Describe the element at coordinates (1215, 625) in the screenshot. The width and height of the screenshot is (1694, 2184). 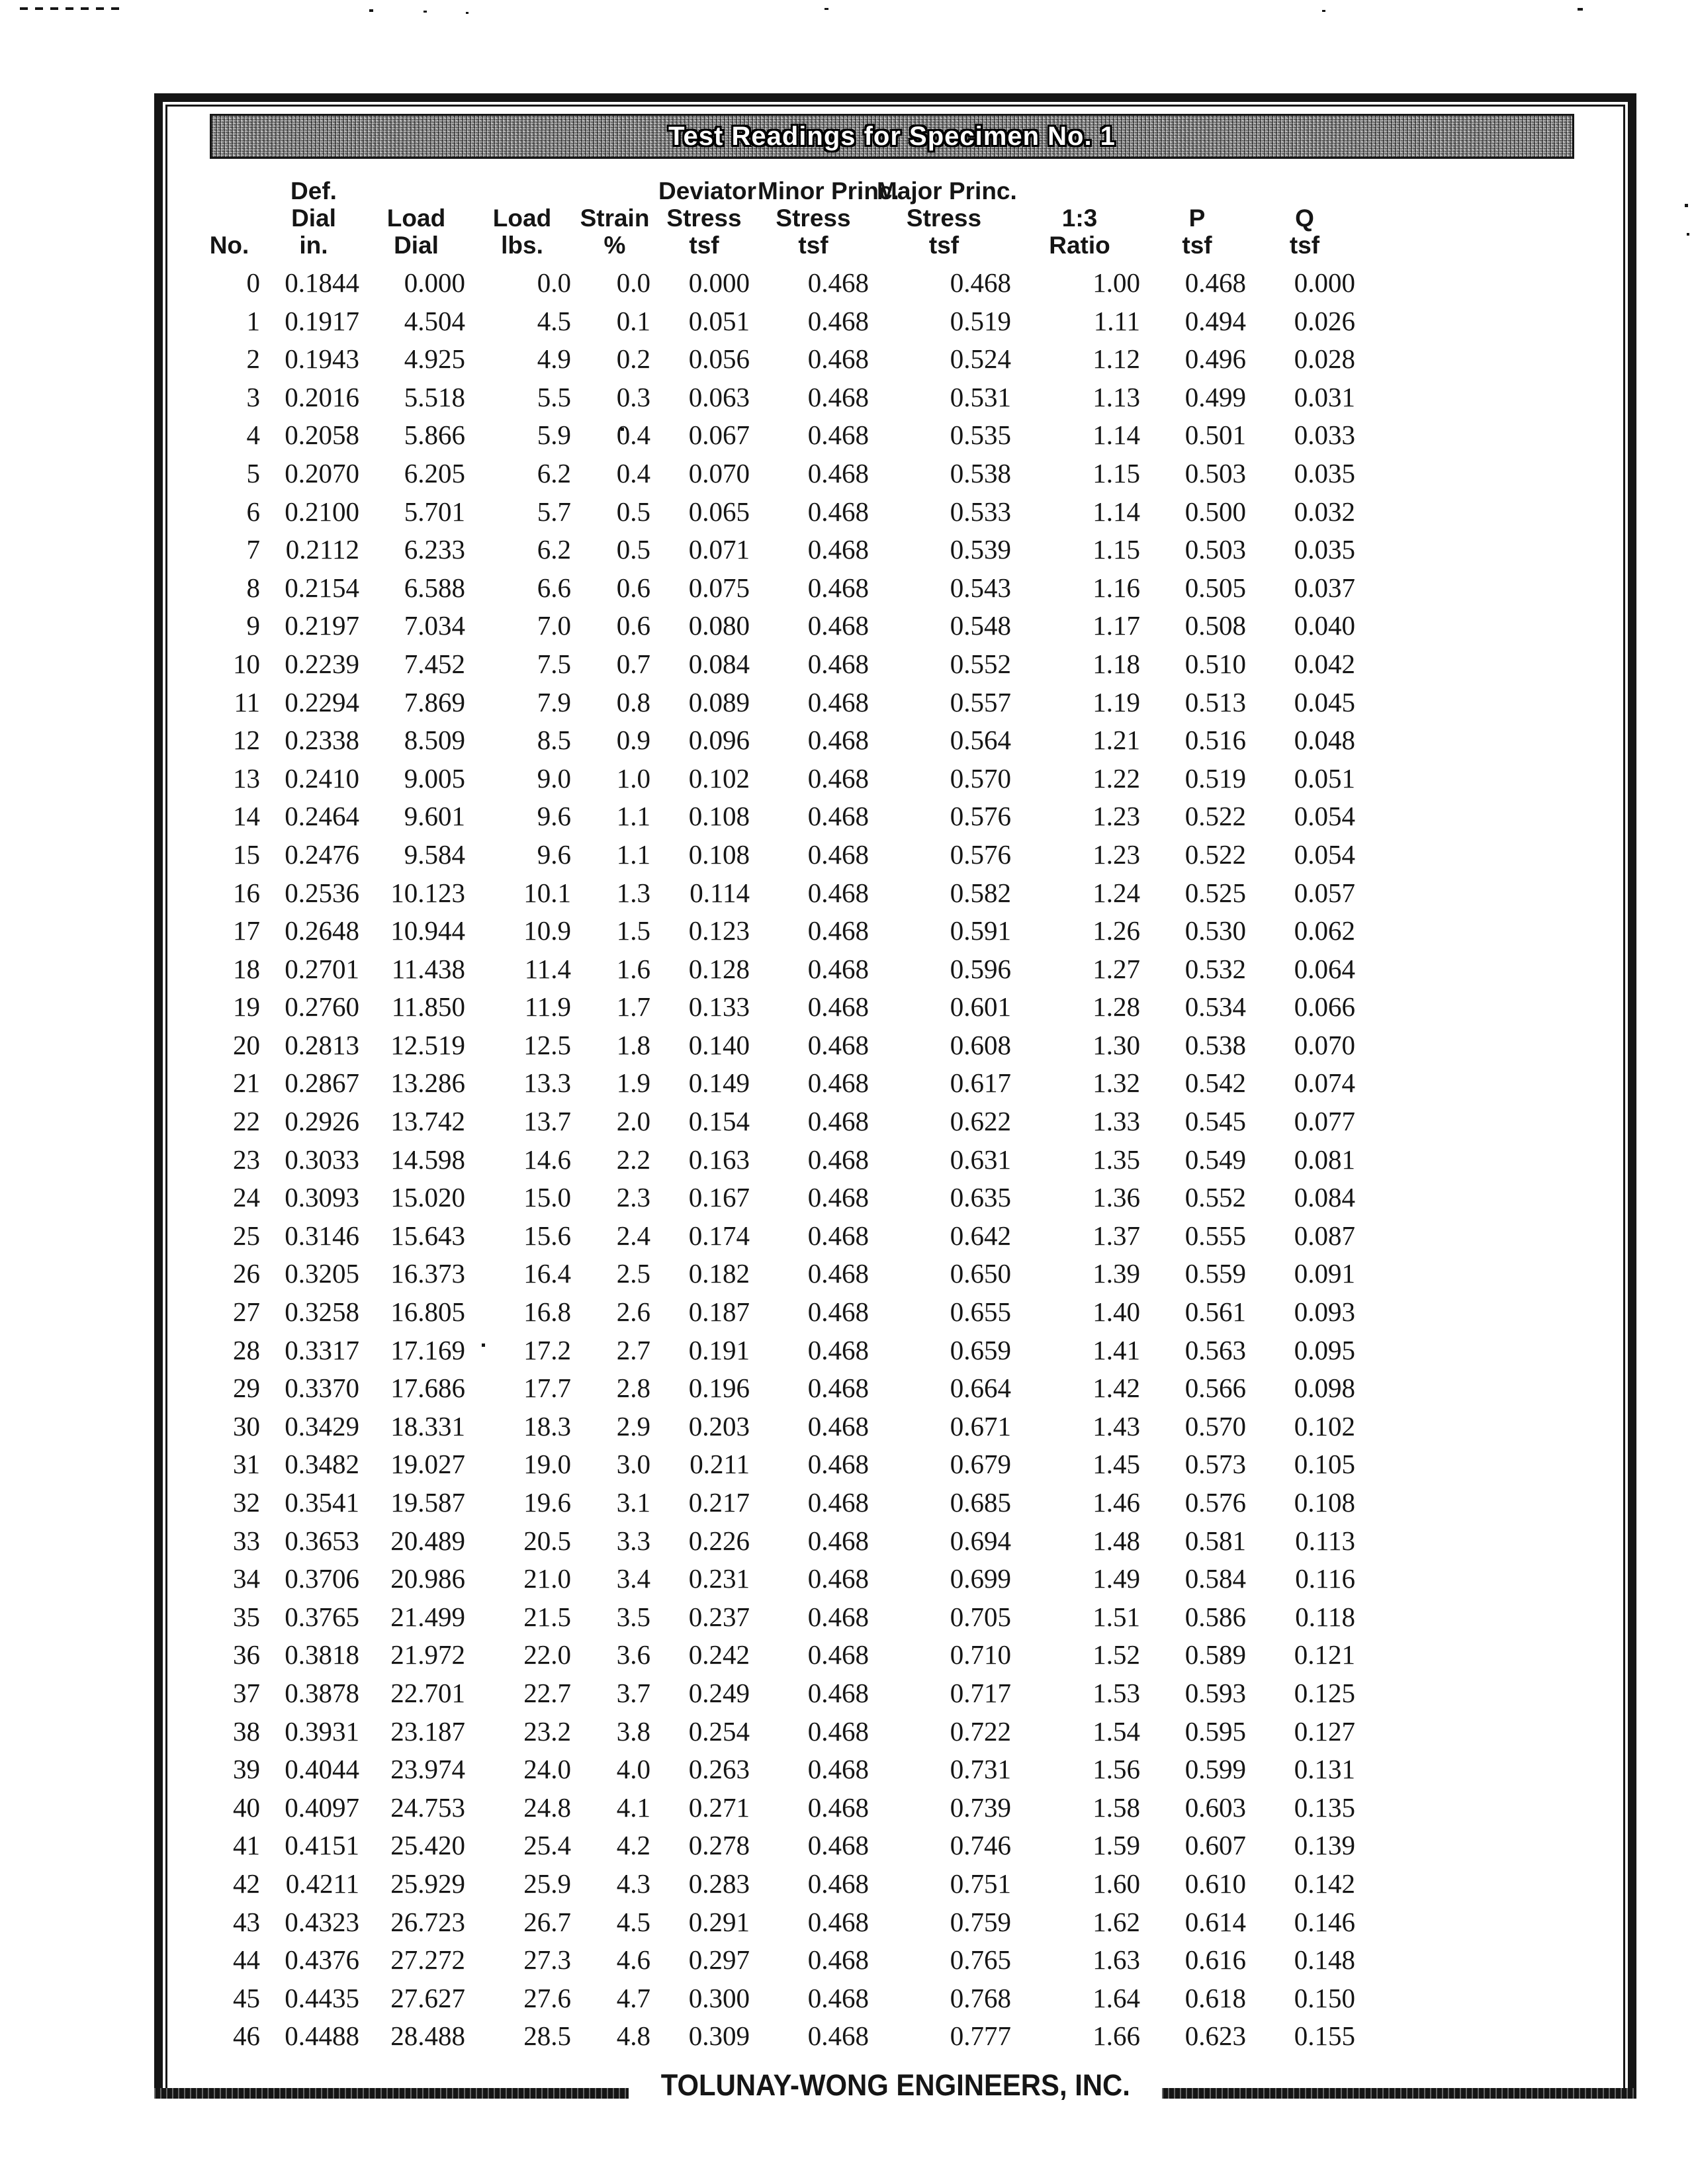
I see `table-cell: 0.508` at that location.